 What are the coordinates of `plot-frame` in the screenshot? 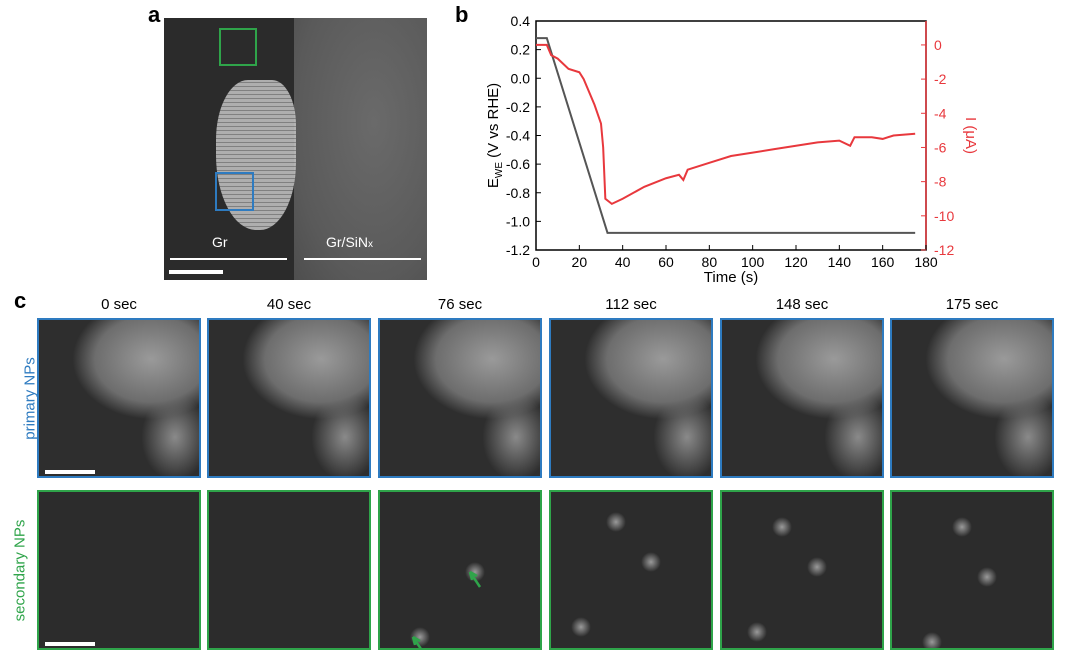 It's located at (731, 135).